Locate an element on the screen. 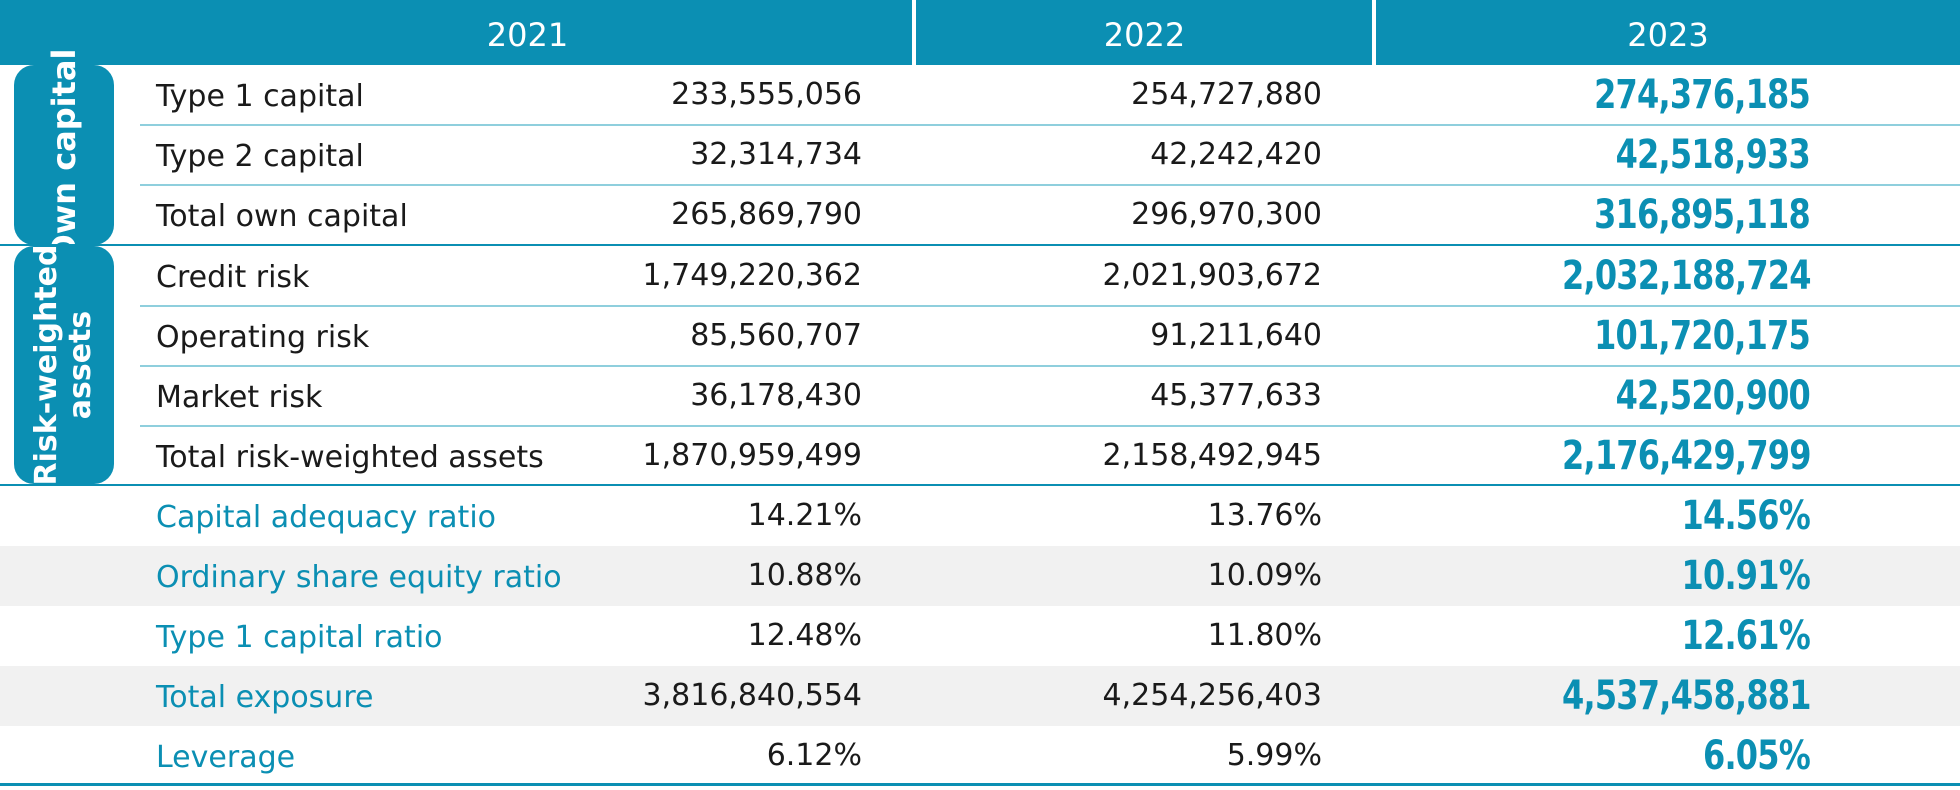  value-2022: 2,158,492,945 is located at coordinates (1212, 455).